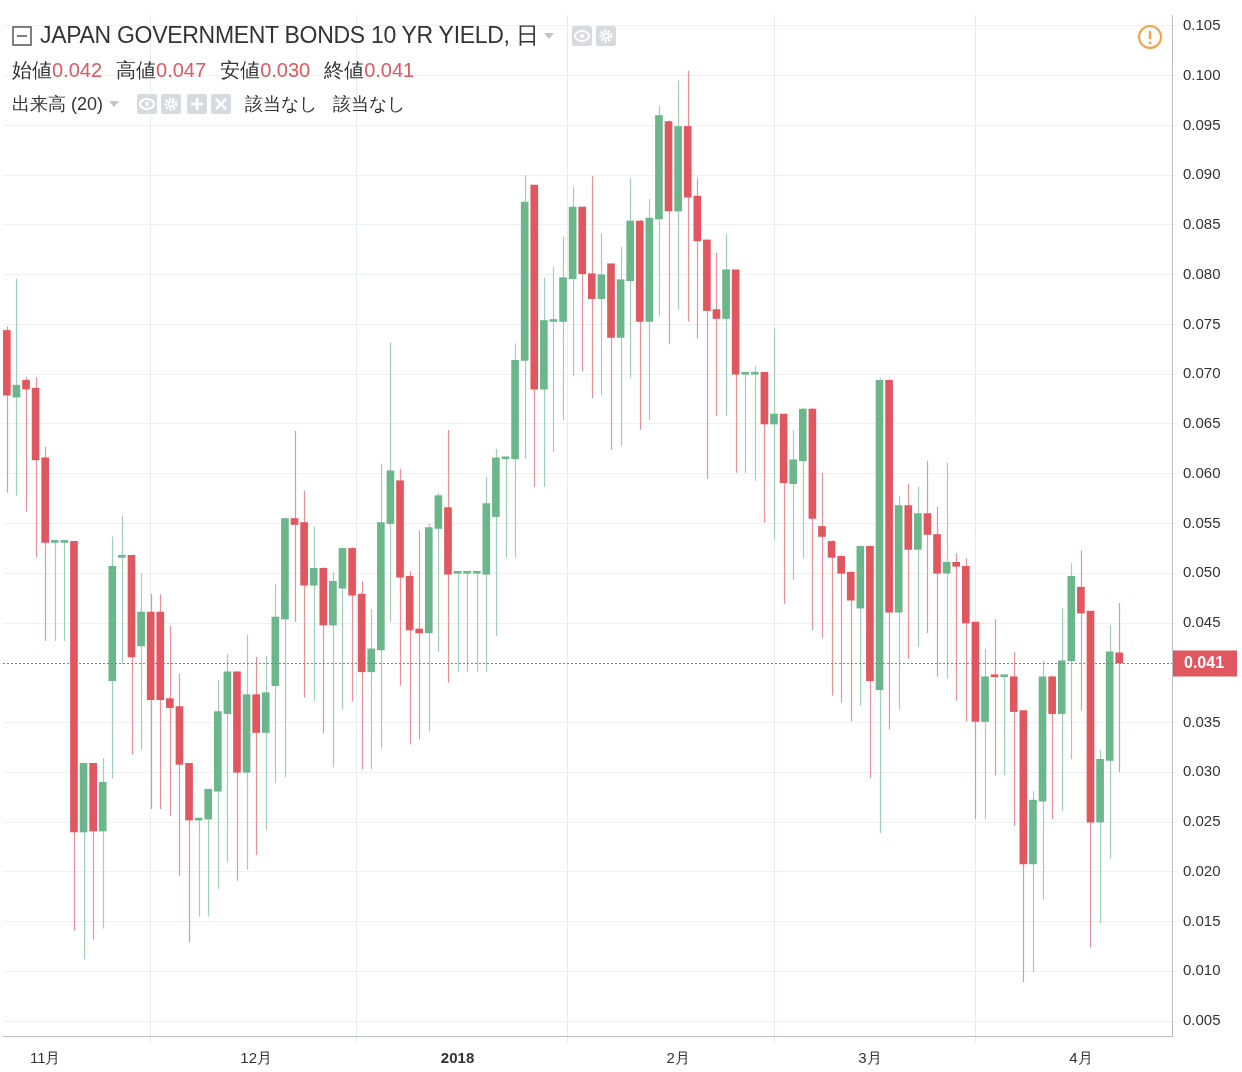  What do you see at coordinates (1202, 174) in the screenshot?
I see `y-tick-label: 0.090` at bounding box center [1202, 174].